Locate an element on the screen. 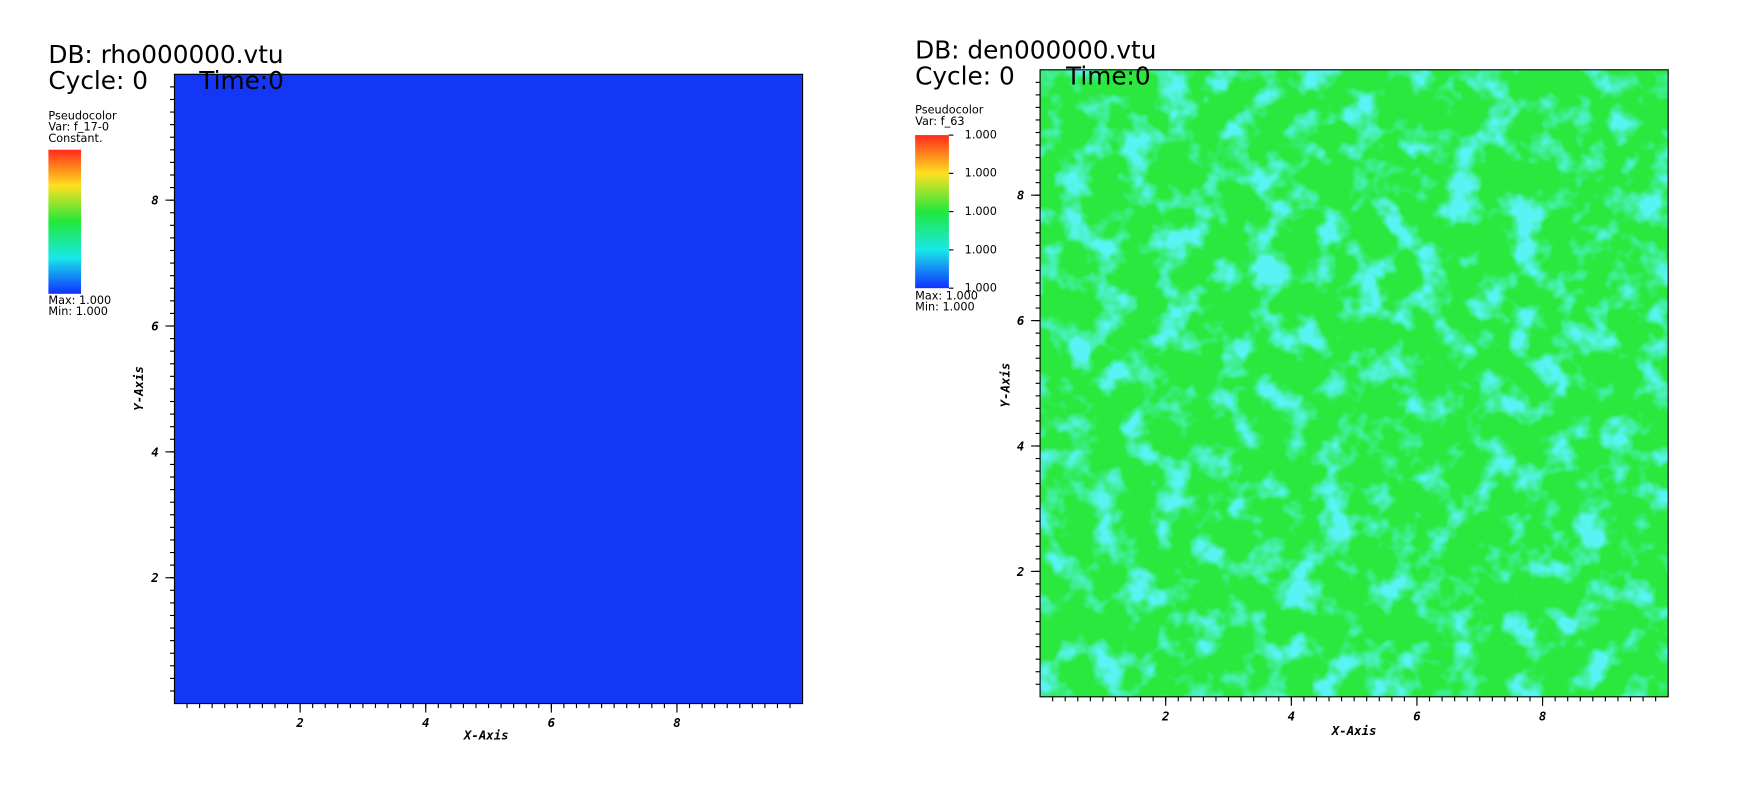  db-name: DB: den000000.vtu is located at coordinates (1035, 50).